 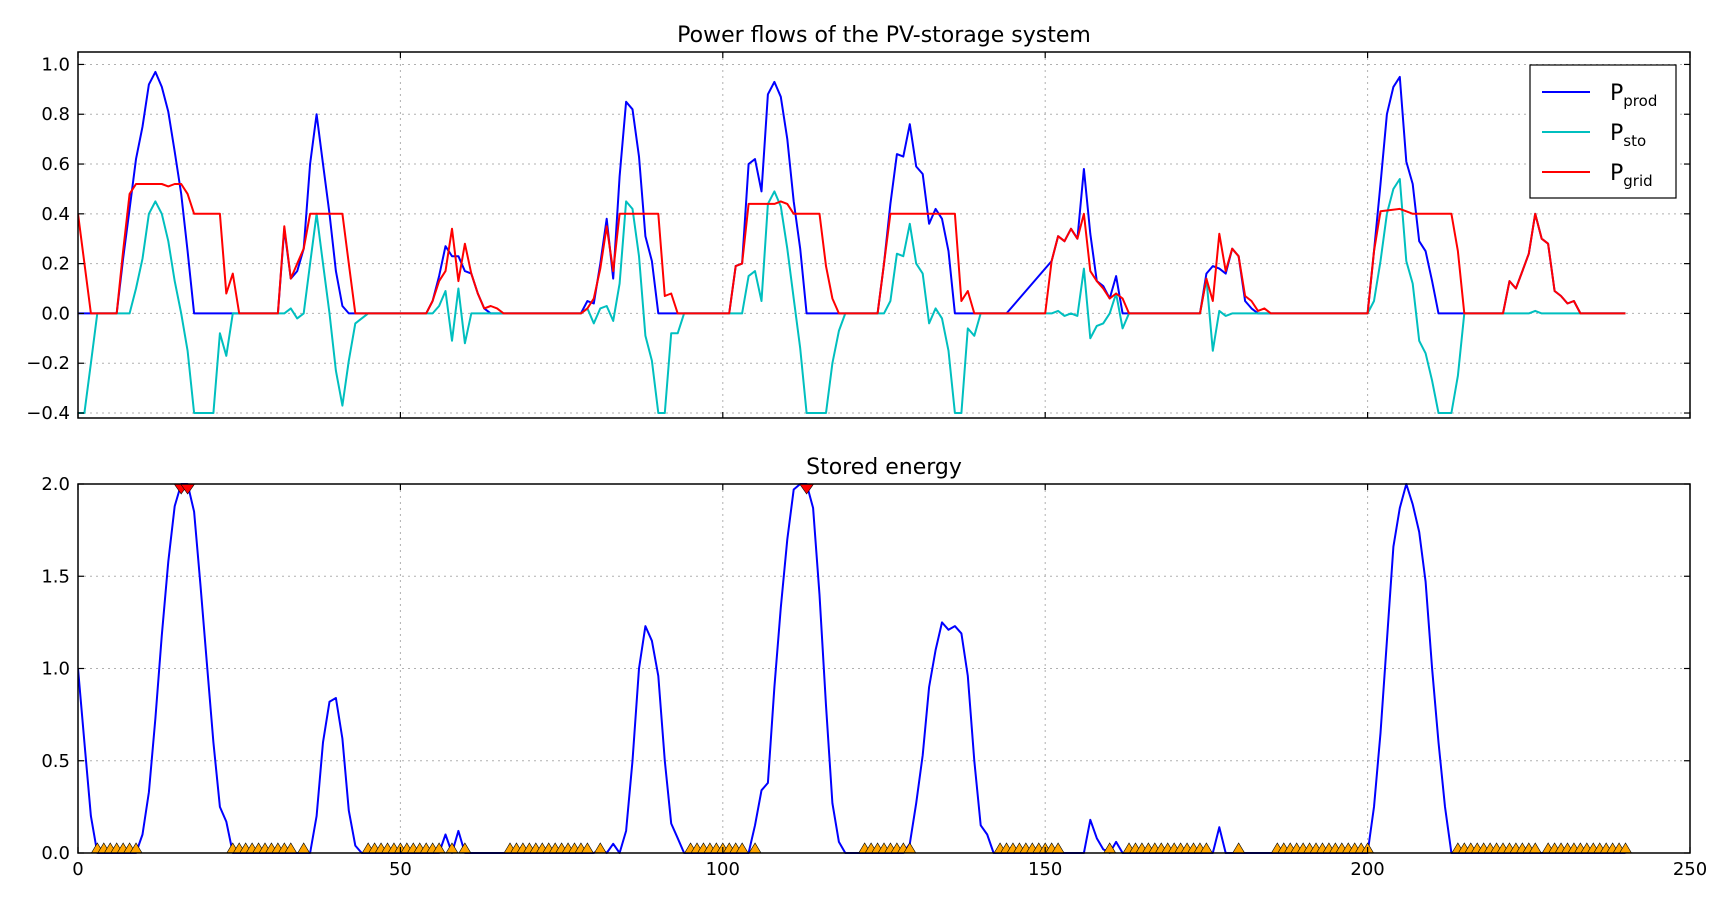 What do you see at coordinates (55, 576) in the screenshot?
I see `y-tick-label: 1.5` at bounding box center [55, 576].